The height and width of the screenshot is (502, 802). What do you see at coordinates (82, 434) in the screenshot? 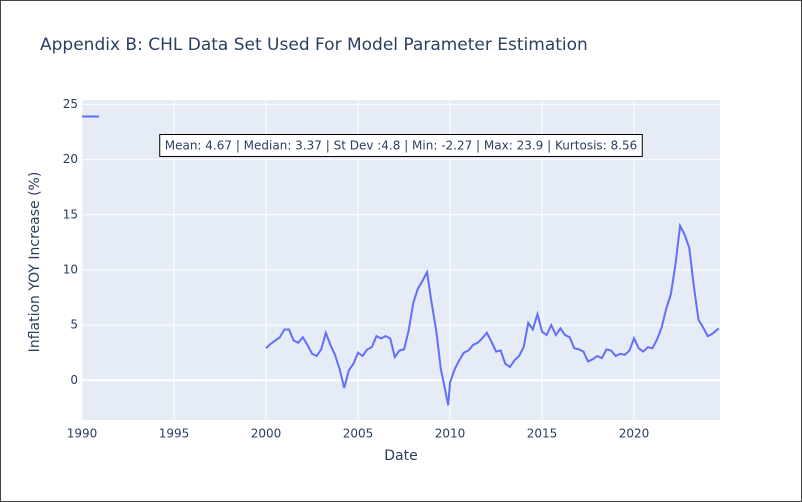
I see `x-tick-label: 1990` at bounding box center [82, 434].